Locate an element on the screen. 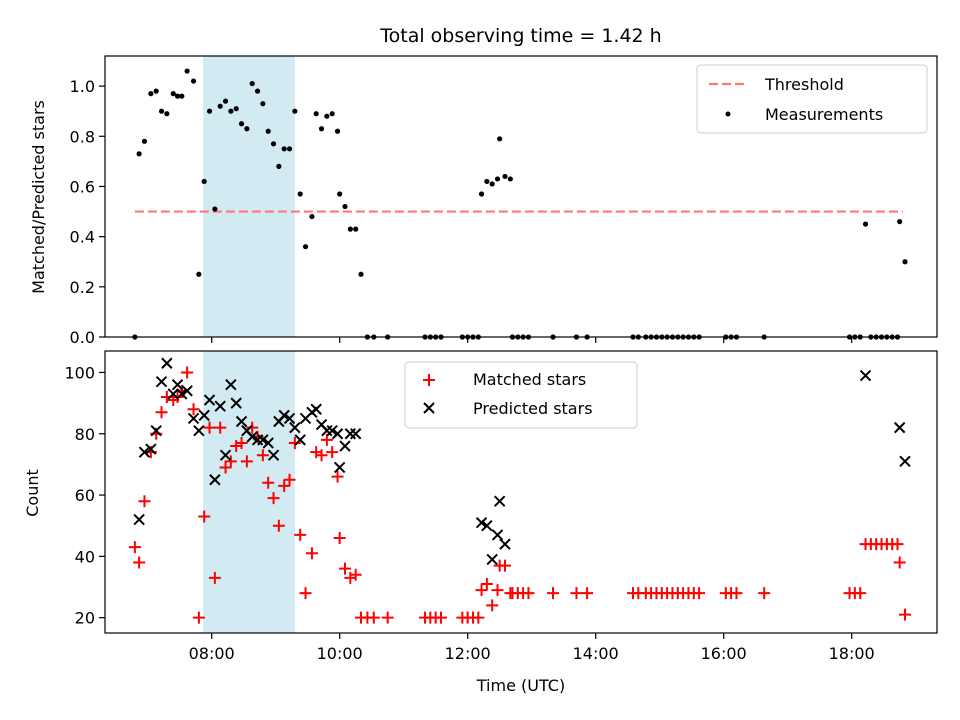  bottom-y-tick-label: 60 is located at coordinates (85, 495).